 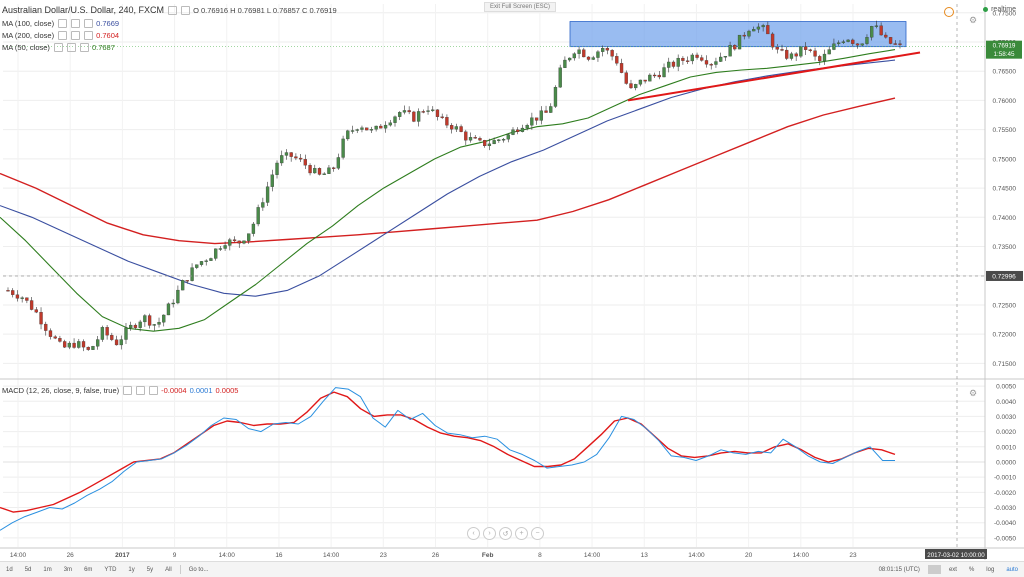 I want to click on timeframe-6m: 6m, so click(x=88, y=569).